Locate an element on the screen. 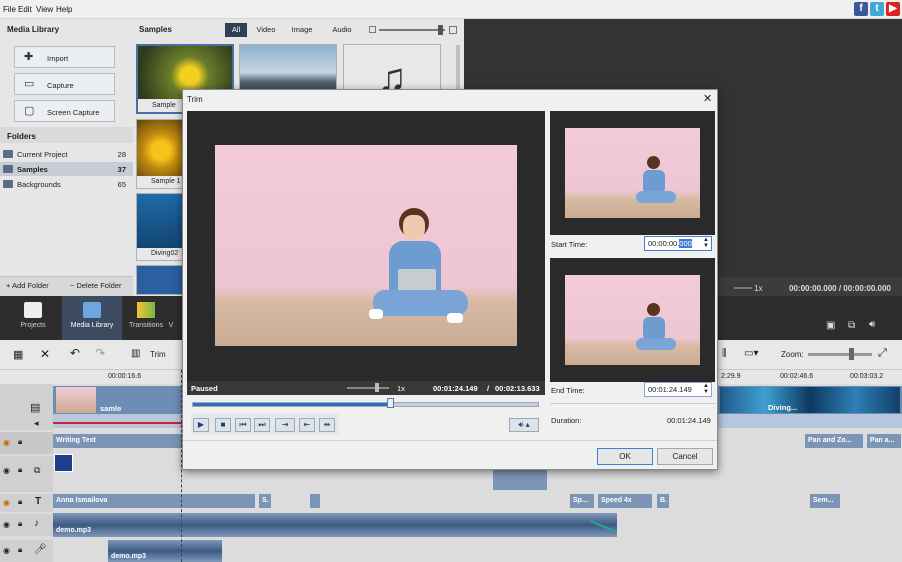 This screenshot has width=902, height=562. nav-projects: Projects is located at coordinates (33, 318).